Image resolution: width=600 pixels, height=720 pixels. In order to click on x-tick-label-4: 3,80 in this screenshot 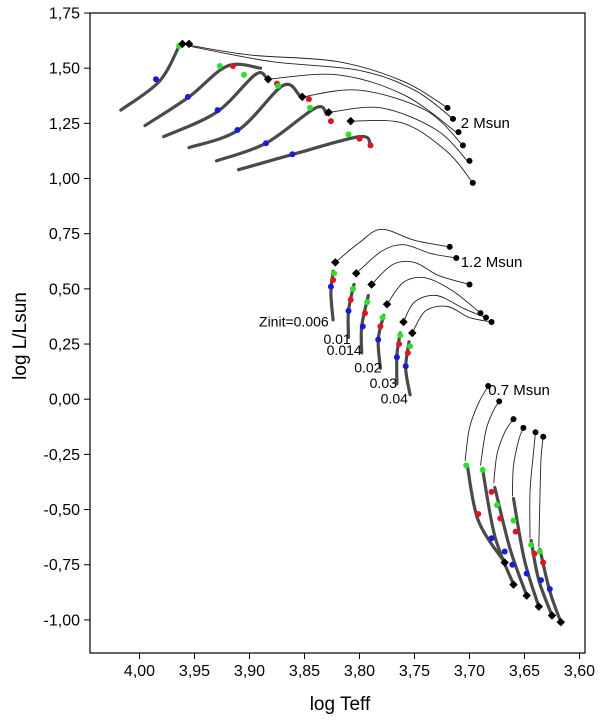, I will do `click(359, 671)`.